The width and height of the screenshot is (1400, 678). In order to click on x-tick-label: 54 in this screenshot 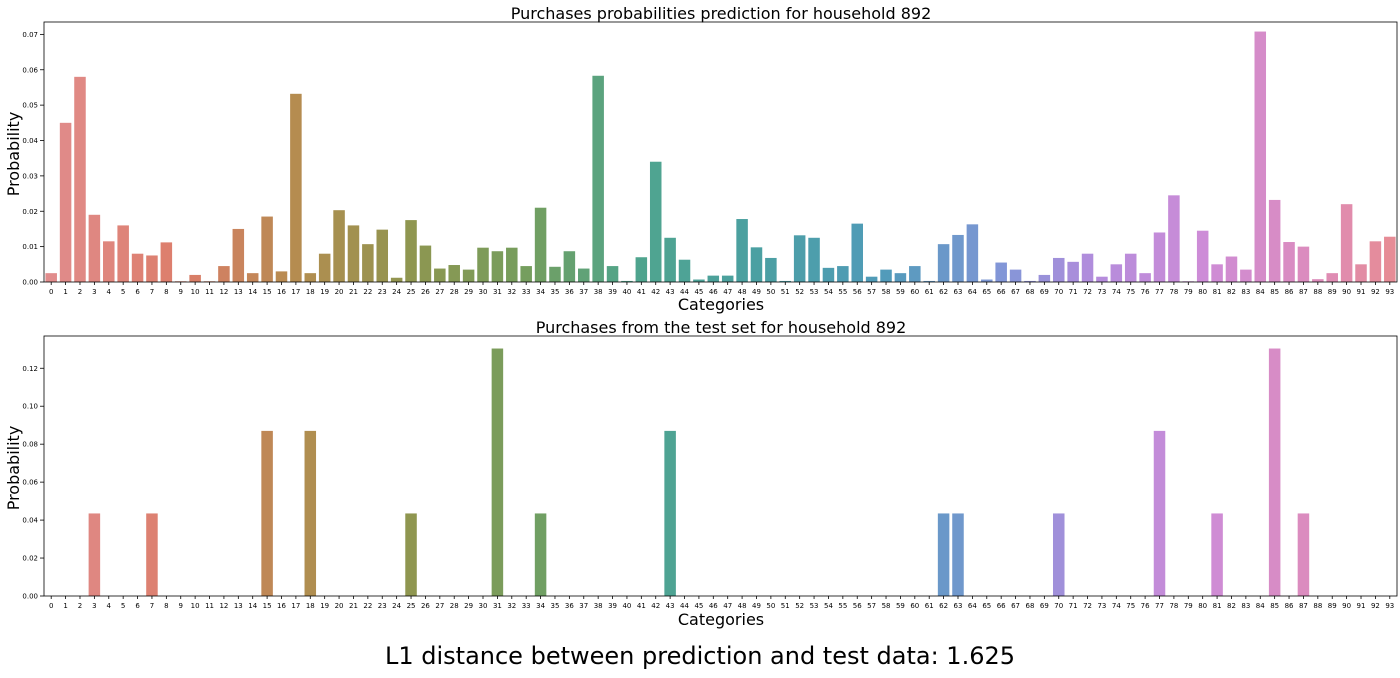, I will do `click(828, 292)`.